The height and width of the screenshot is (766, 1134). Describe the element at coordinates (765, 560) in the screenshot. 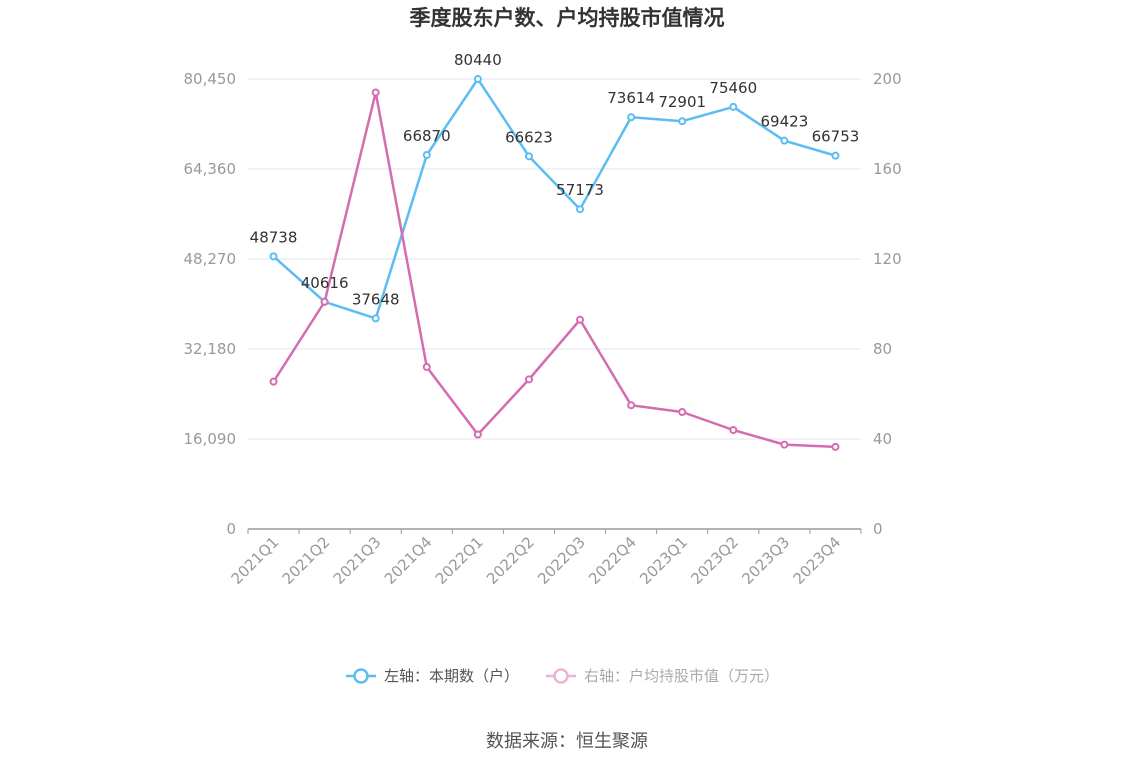

I see `x-tick-label: 2023Q3` at that location.